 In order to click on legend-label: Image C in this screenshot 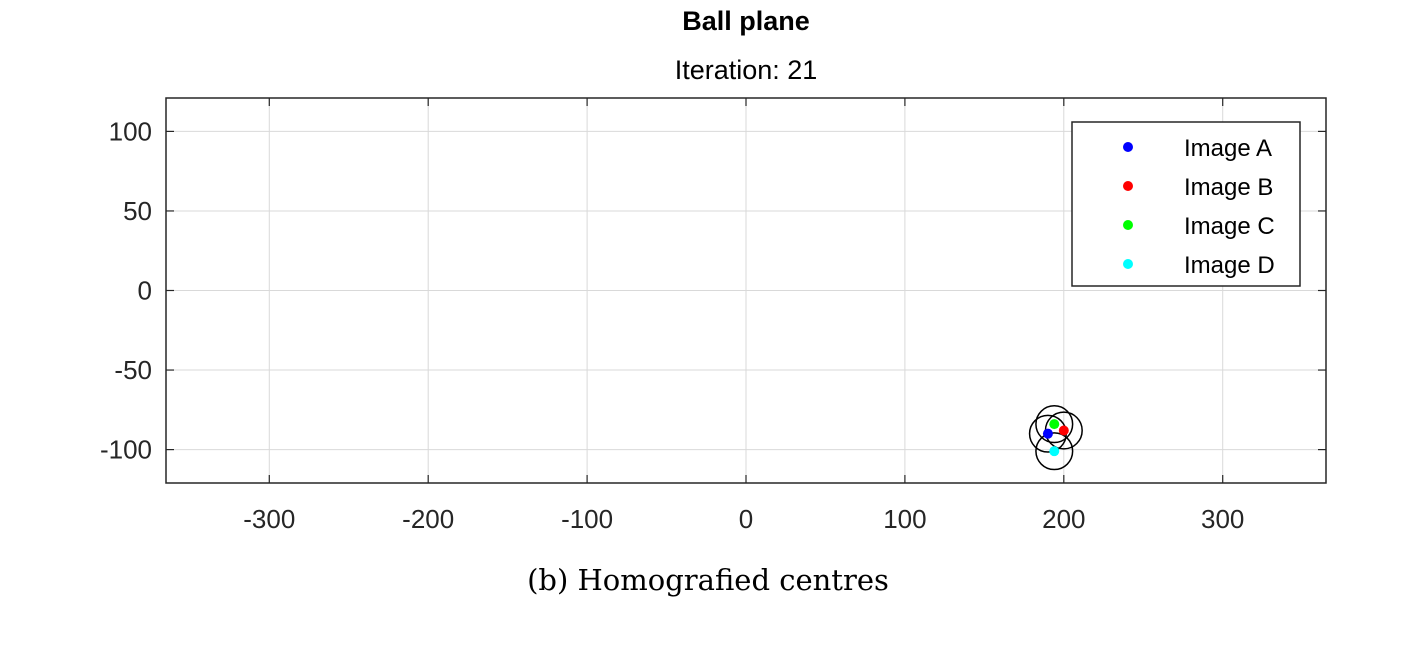, I will do `click(1229, 226)`.